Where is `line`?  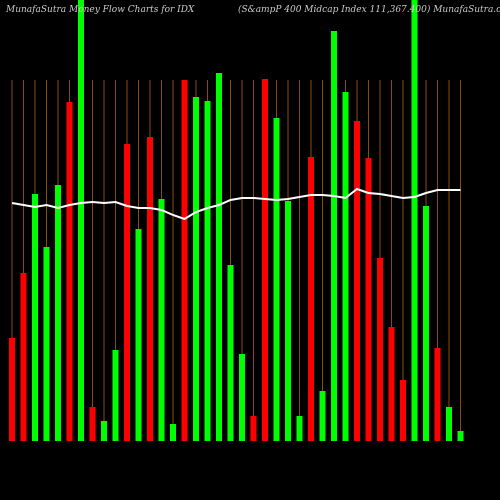
line is located at coordinates (236, 204).